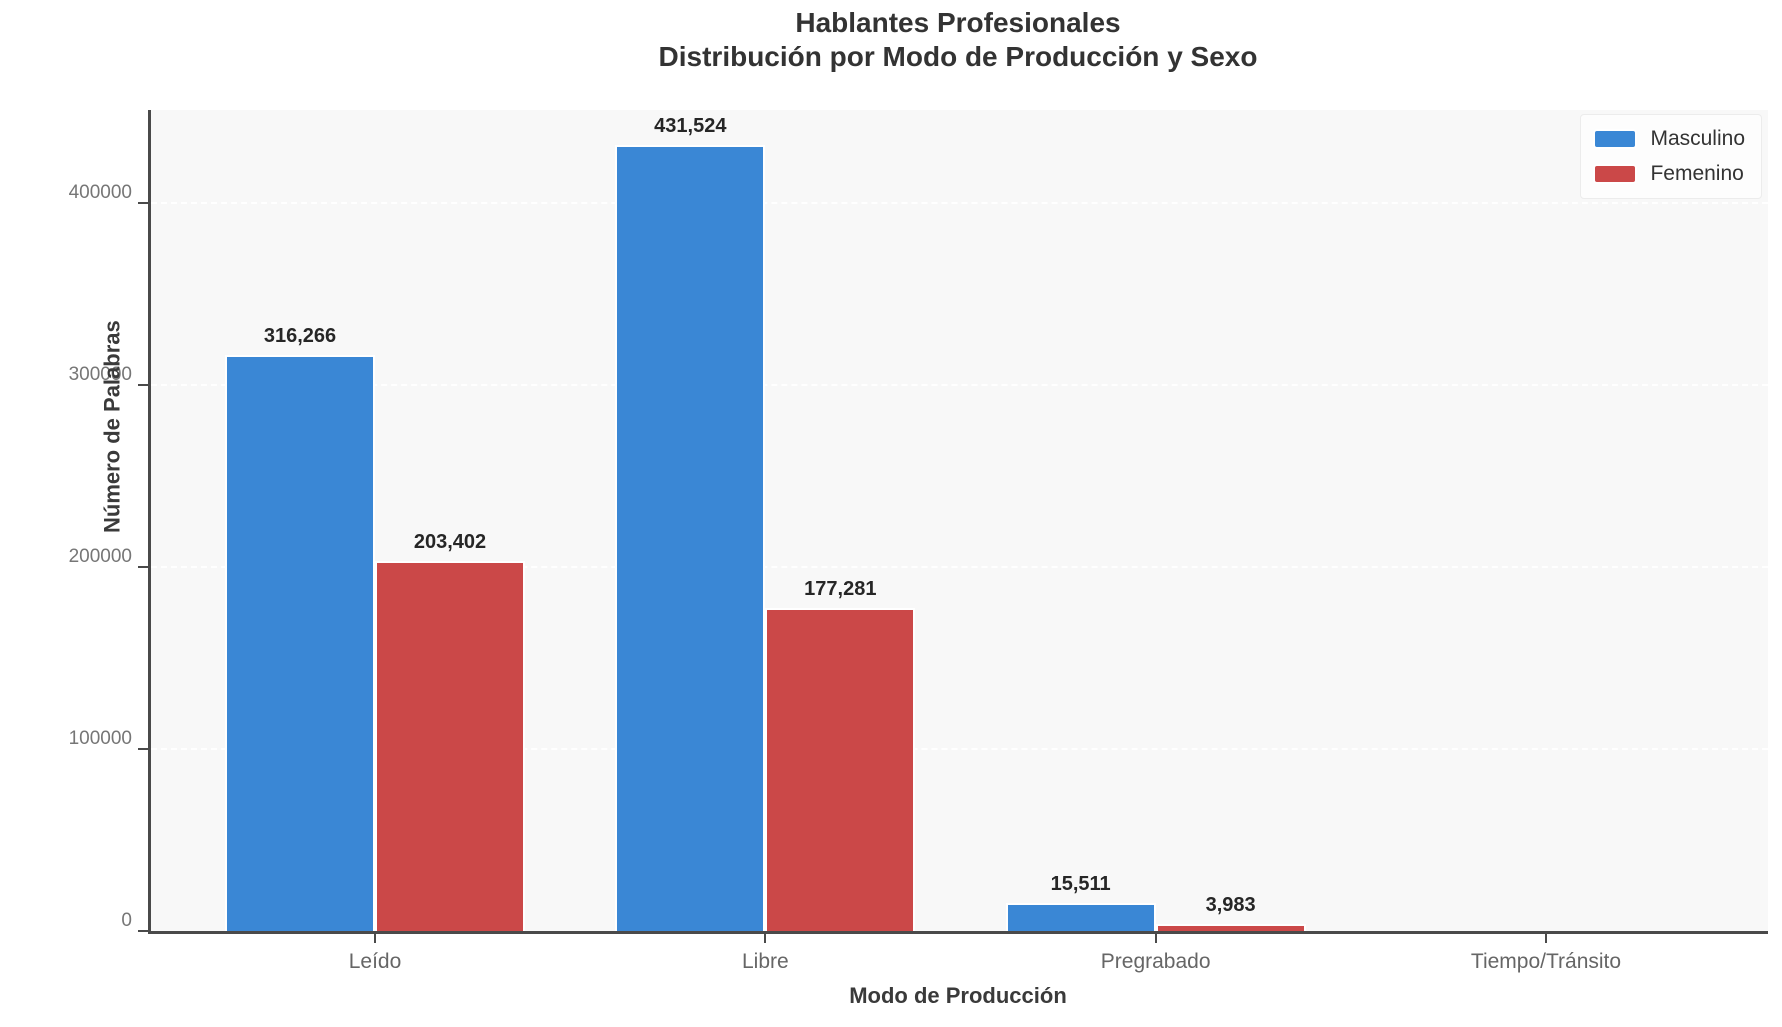  I want to click on y-tick-label: 0, so click(126, 920).